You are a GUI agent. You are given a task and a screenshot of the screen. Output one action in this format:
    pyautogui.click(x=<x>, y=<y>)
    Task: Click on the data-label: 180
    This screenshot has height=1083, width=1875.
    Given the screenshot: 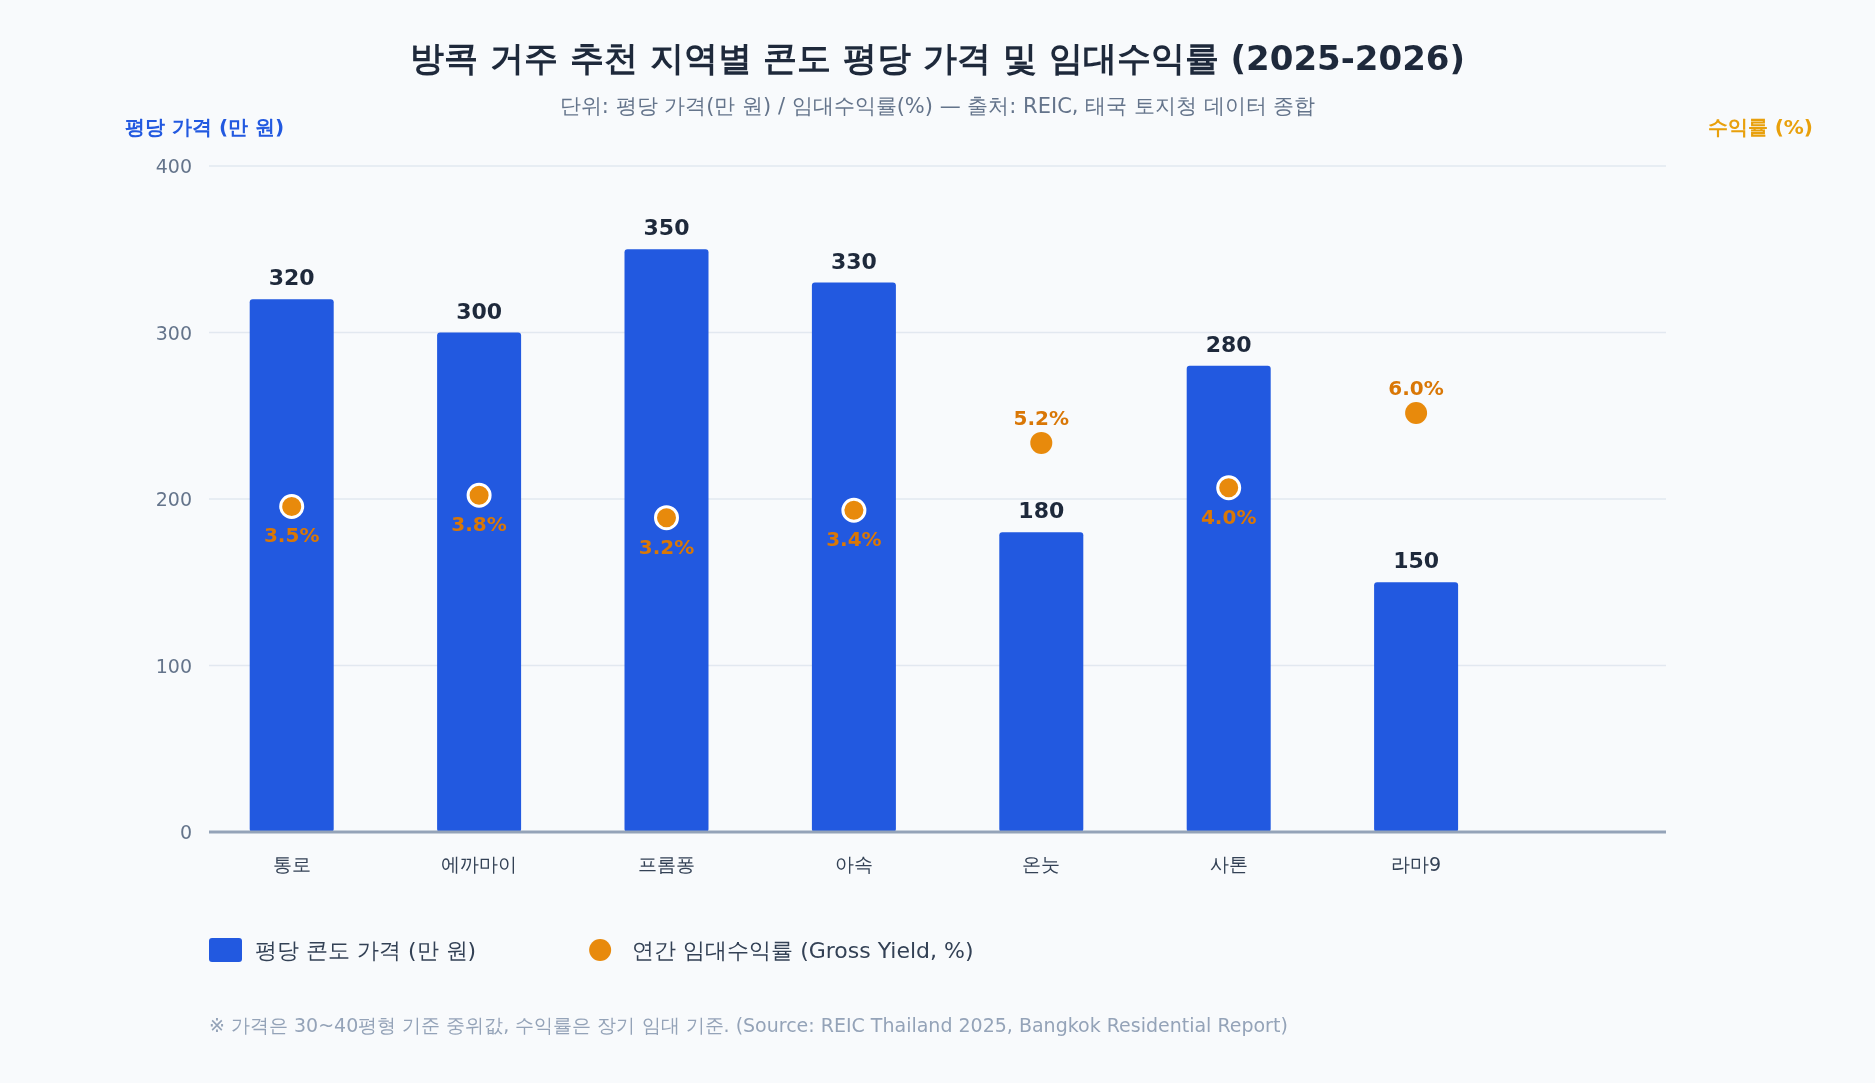 What is the action you would take?
    pyautogui.click(x=1041, y=511)
    